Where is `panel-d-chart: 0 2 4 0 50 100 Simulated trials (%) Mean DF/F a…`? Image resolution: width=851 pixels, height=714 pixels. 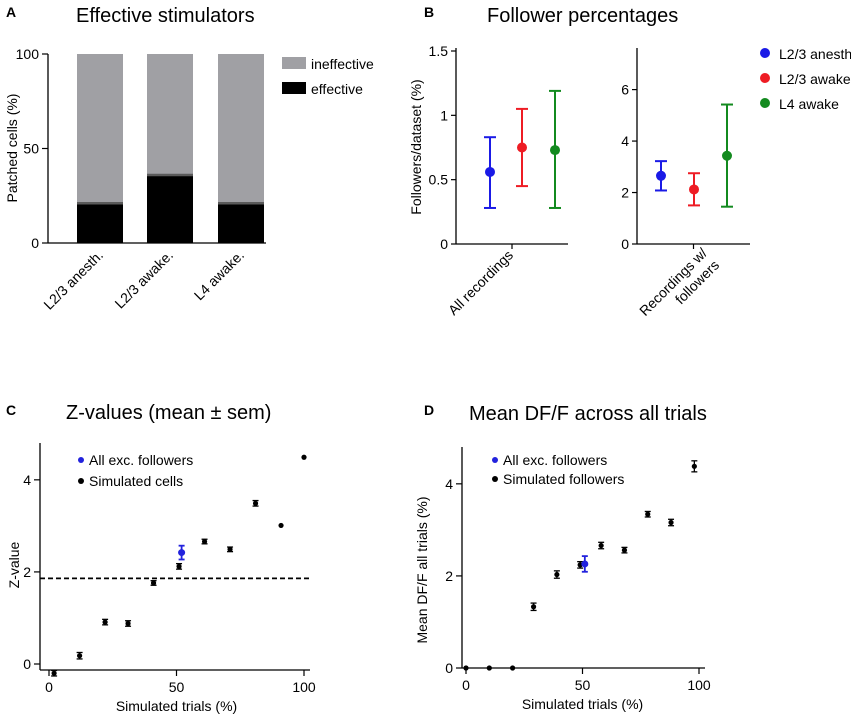 panel-d-chart: 0 2 4 0 50 100 Simulated trials (%) Mean DF/F a… is located at coordinates (562, 579).